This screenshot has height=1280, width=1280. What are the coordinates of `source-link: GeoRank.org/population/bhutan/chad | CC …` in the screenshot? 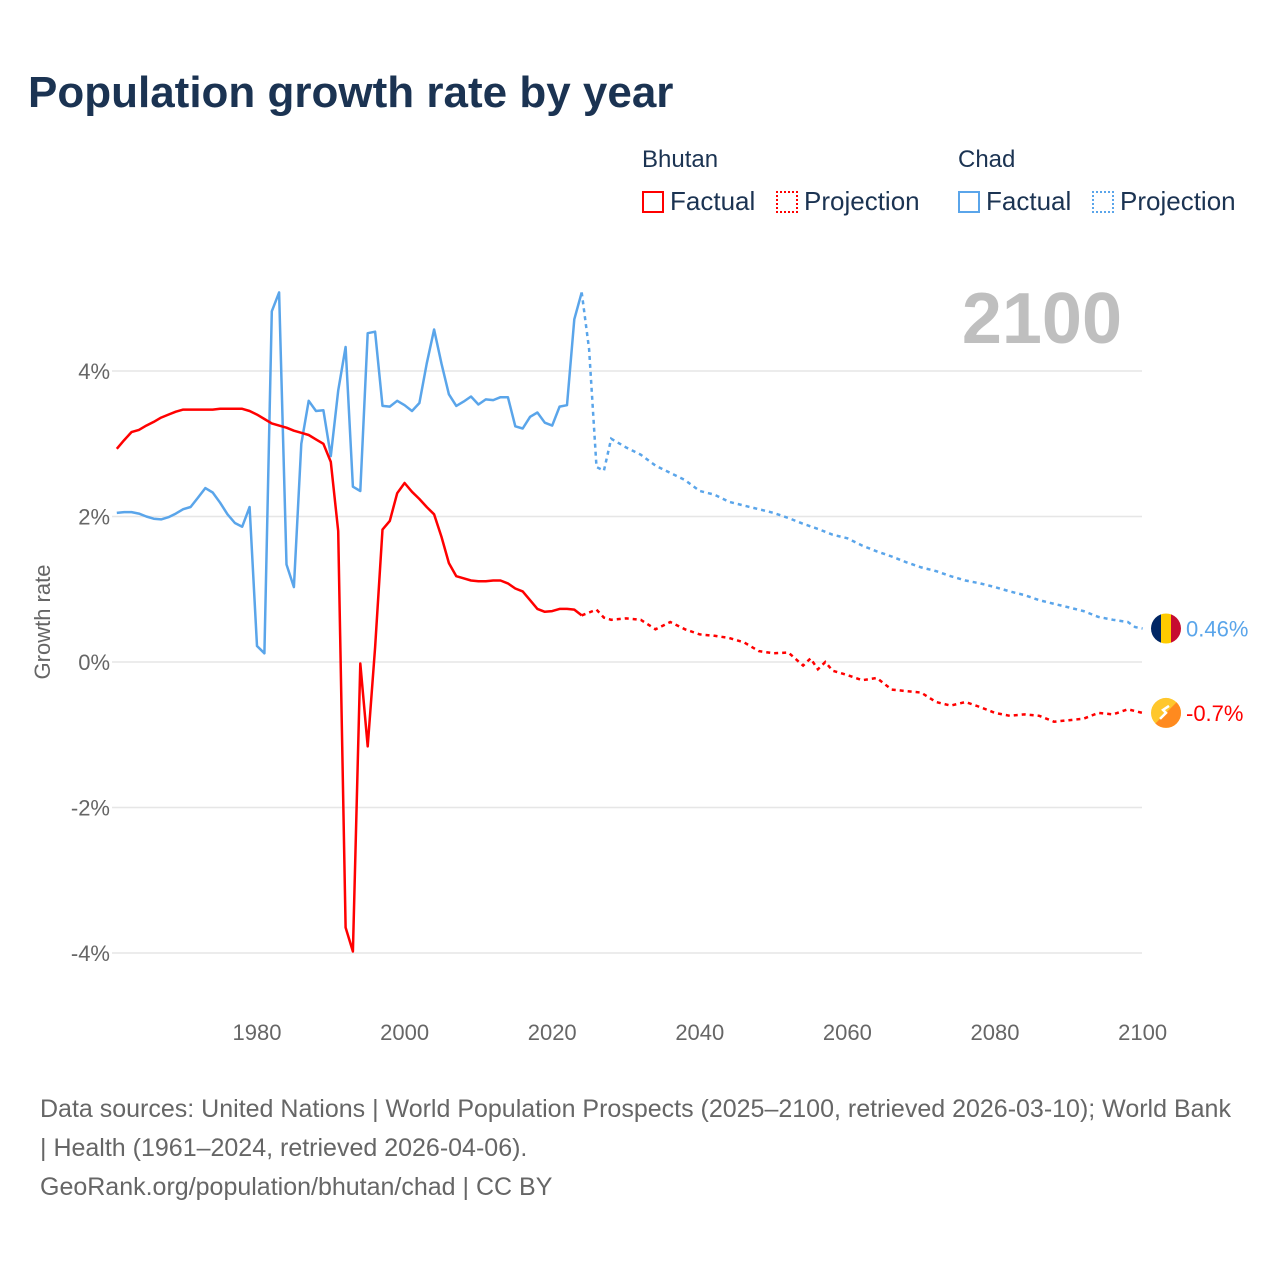 It's located at (296, 1187).